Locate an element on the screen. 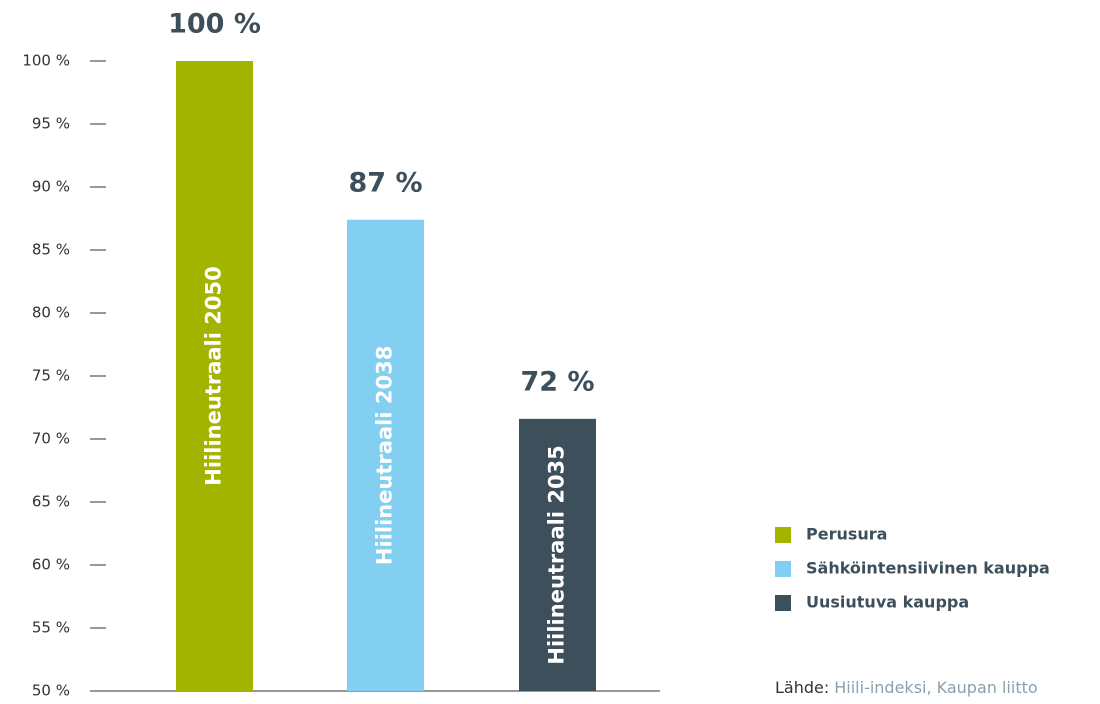 The width and height of the screenshot is (1100, 704). y-tick-label: 85 % is located at coordinates (51, 250).